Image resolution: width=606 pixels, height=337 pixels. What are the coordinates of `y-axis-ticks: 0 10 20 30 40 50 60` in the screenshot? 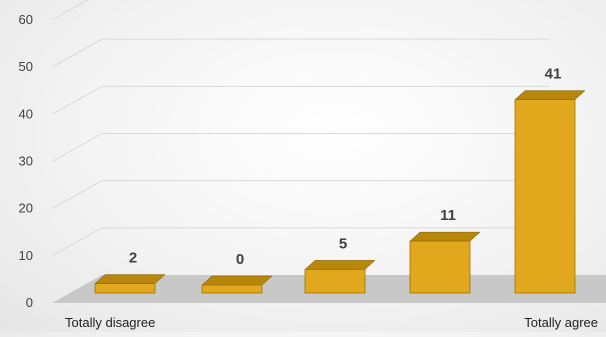 It's located at (26, 161).